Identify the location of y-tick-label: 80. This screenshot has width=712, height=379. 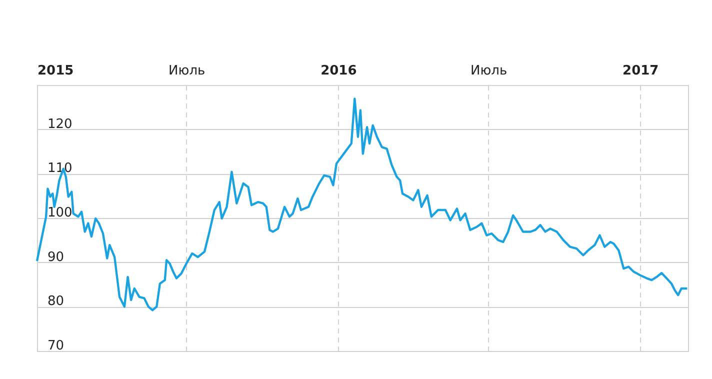
(56, 302).